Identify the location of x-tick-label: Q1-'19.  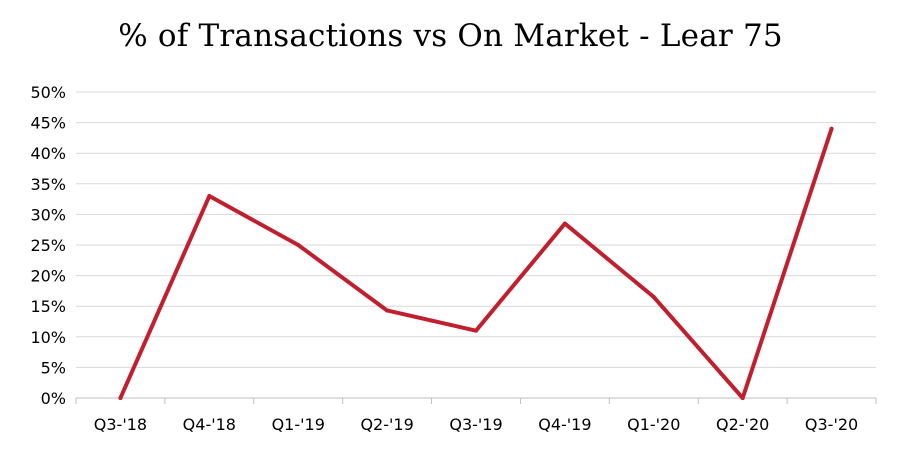
(298, 424).